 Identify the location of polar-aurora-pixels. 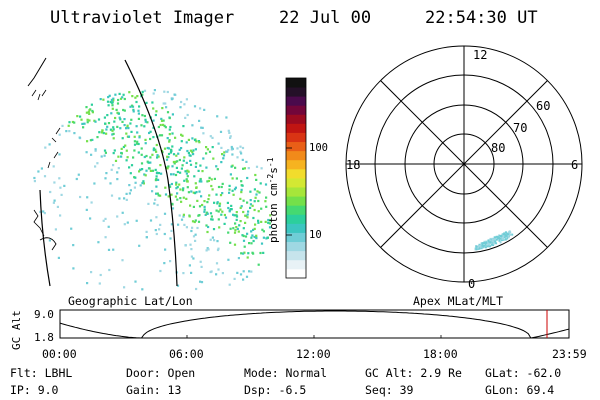
(494, 240).